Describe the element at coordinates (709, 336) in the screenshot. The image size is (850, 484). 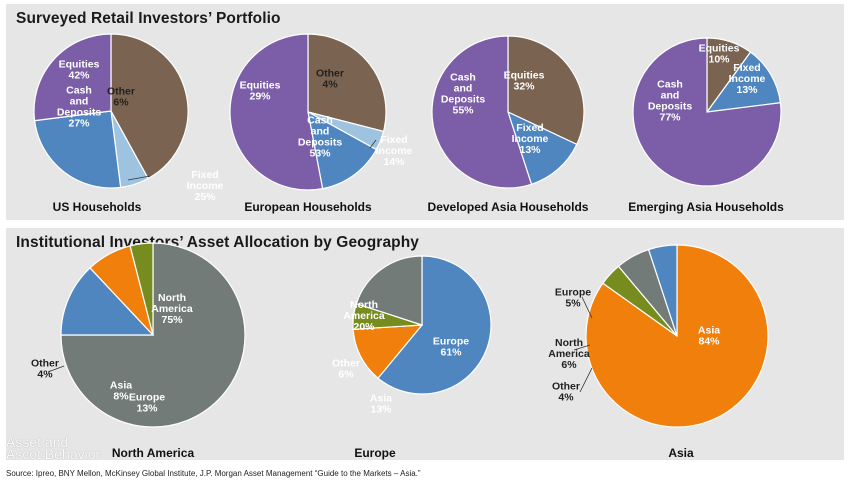
I see `data-label-asia: Asia 84%` at that location.